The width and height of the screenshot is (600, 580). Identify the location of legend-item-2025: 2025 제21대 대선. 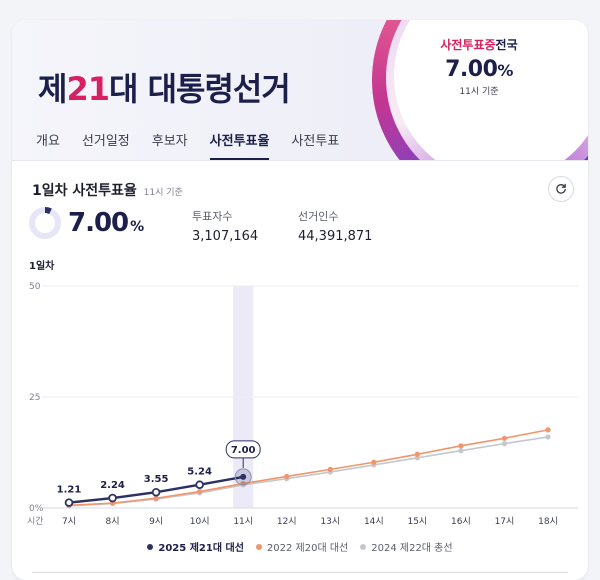
(195, 546).